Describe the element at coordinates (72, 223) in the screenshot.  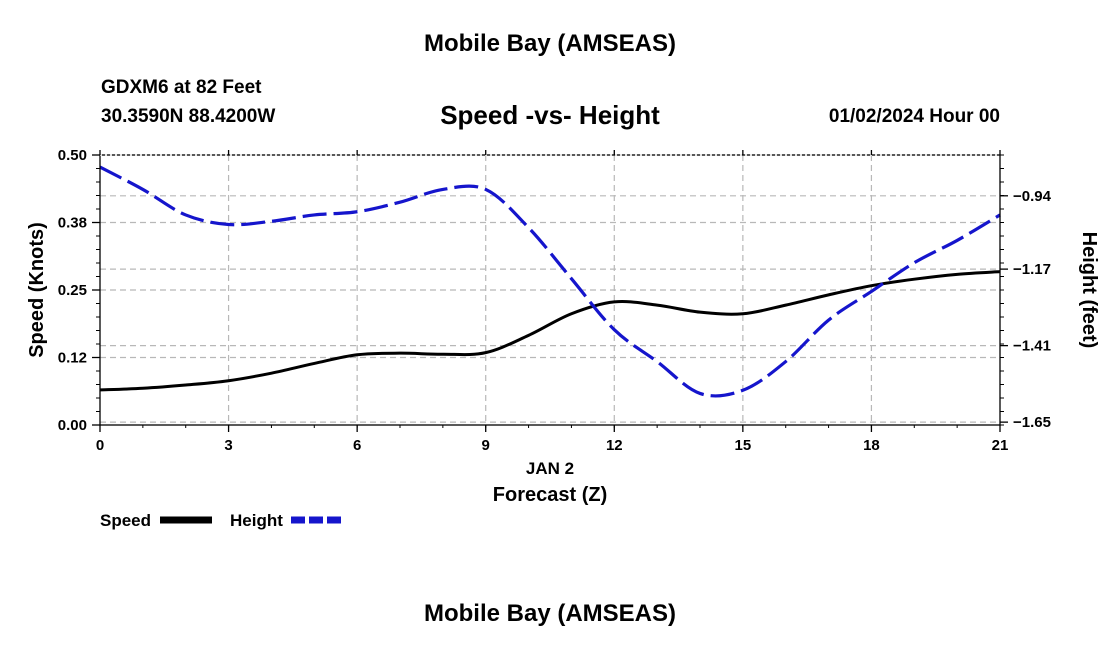
I see `y-left-tick-label: 0.38` at that location.